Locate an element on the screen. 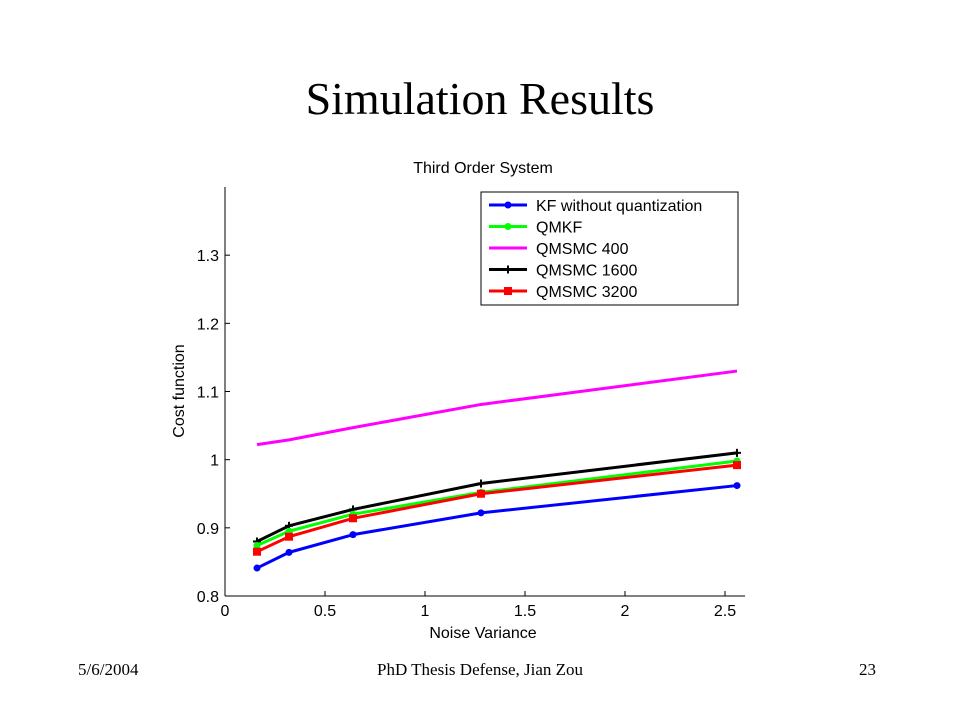  legend-item: KF without quantization is located at coordinates (595, 206).